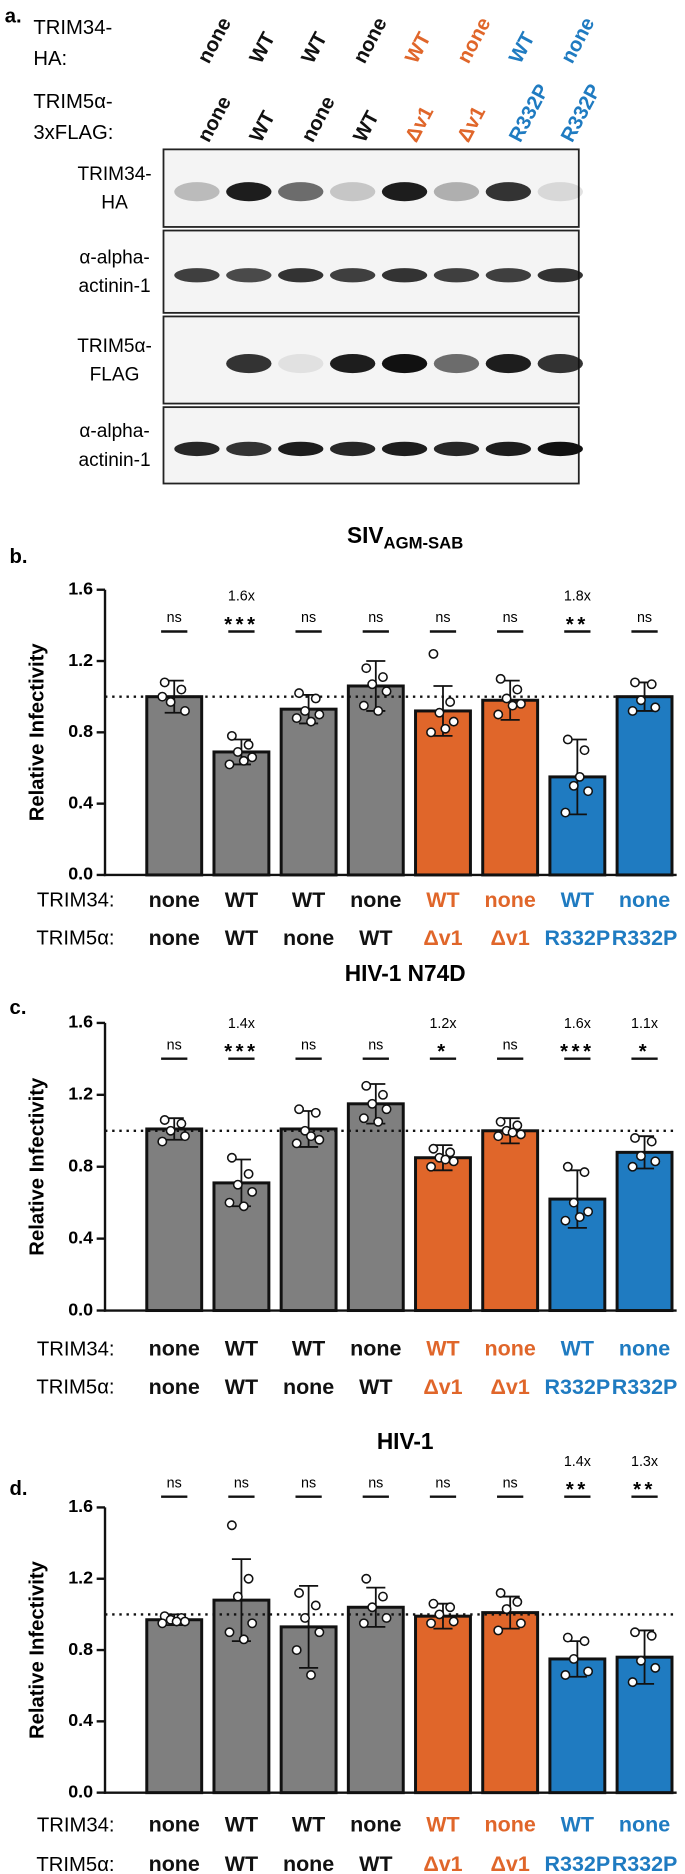  Describe the element at coordinates (75, 1387) in the screenshot. I see `row-label: TRIM5α:` at that location.